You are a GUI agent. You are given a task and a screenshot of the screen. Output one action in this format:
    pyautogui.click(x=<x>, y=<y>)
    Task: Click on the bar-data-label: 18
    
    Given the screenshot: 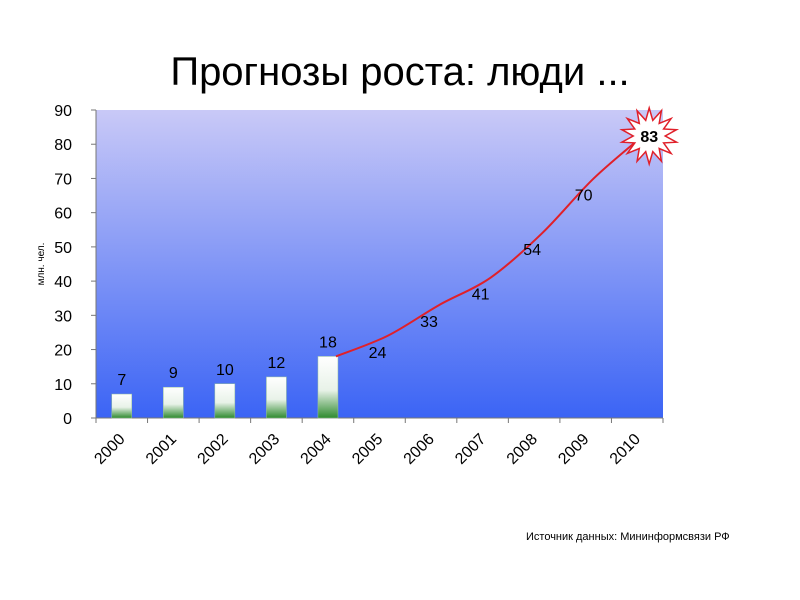 What is the action you would take?
    pyautogui.click(x=328, y=342)
    